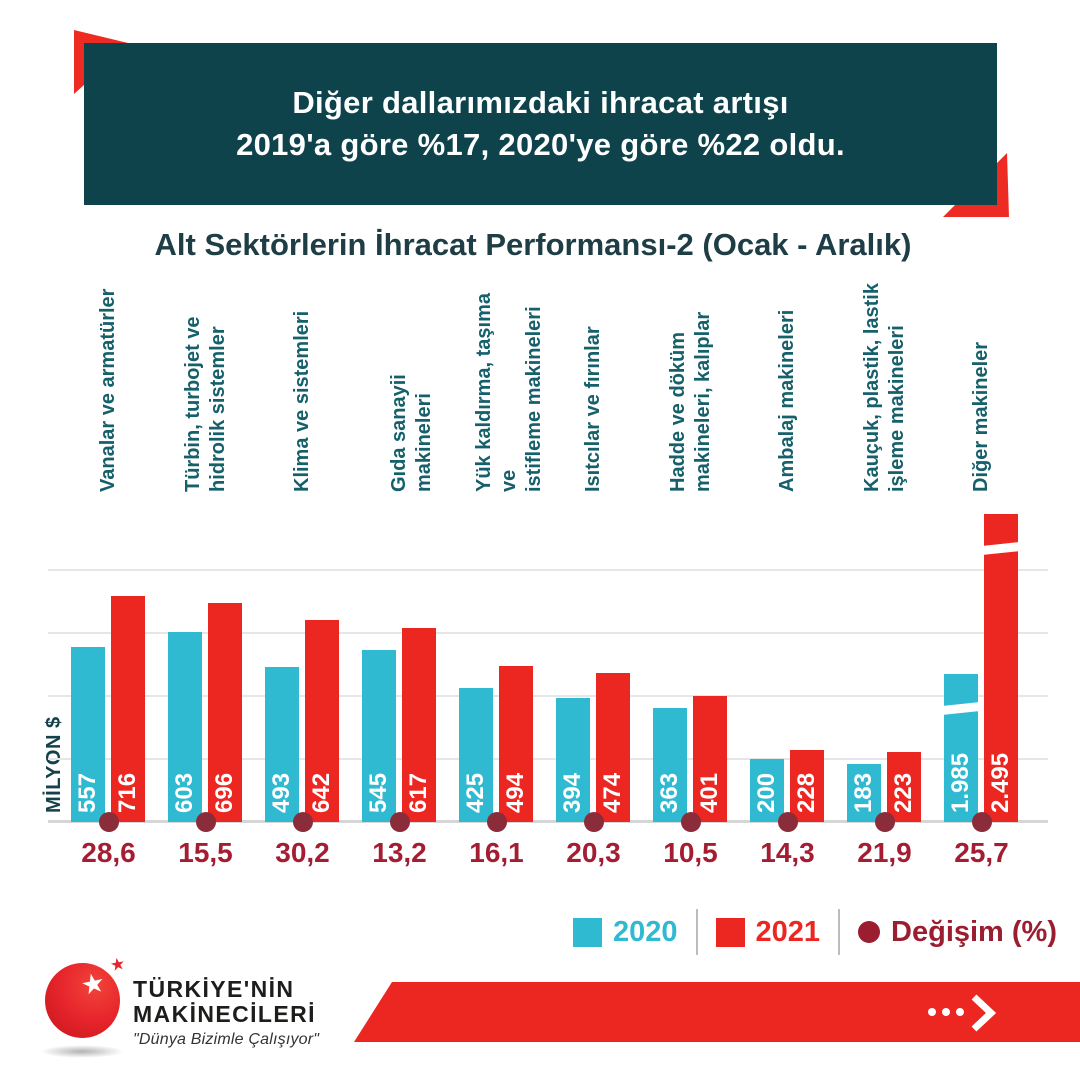 The width and height of the screenshot is (1080, 1080). I want to click on legend-swatch-2020, so click(587, 932).